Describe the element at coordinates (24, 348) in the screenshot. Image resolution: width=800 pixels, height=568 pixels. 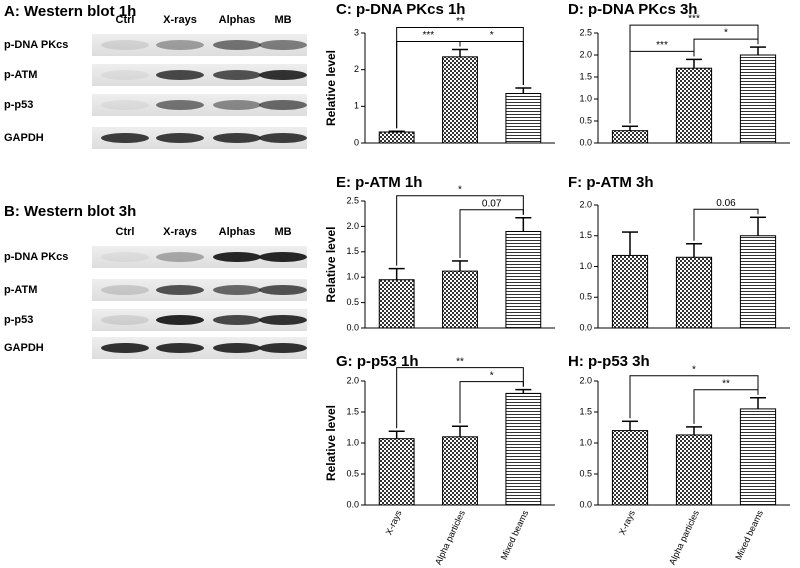
I see `row-label: GAPDH` at that location.